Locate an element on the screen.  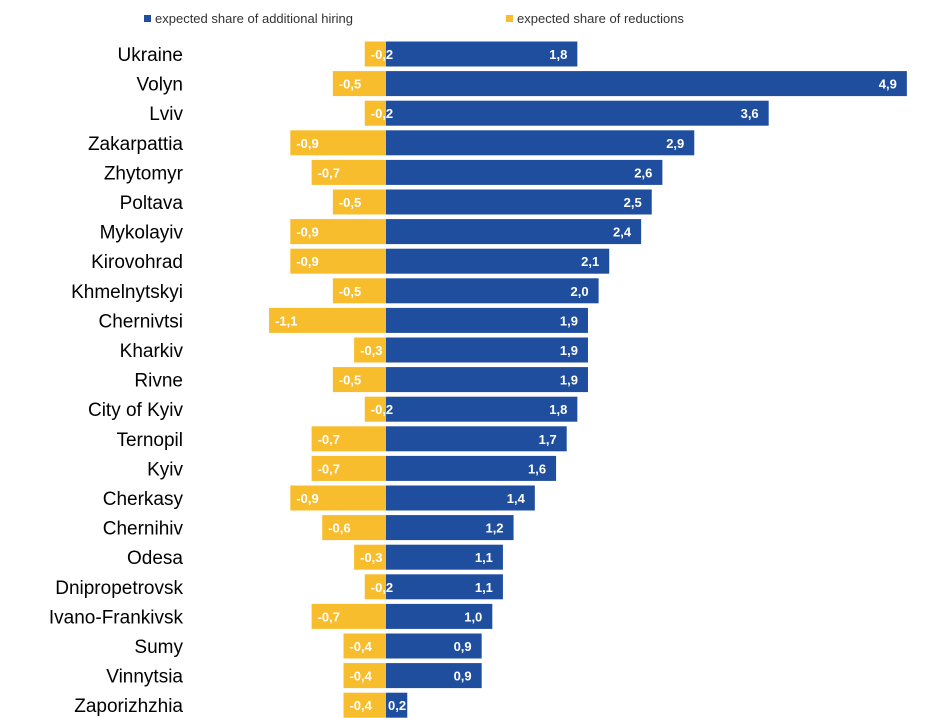
category-label: Chernihiv is located at coordinates (143, 529).